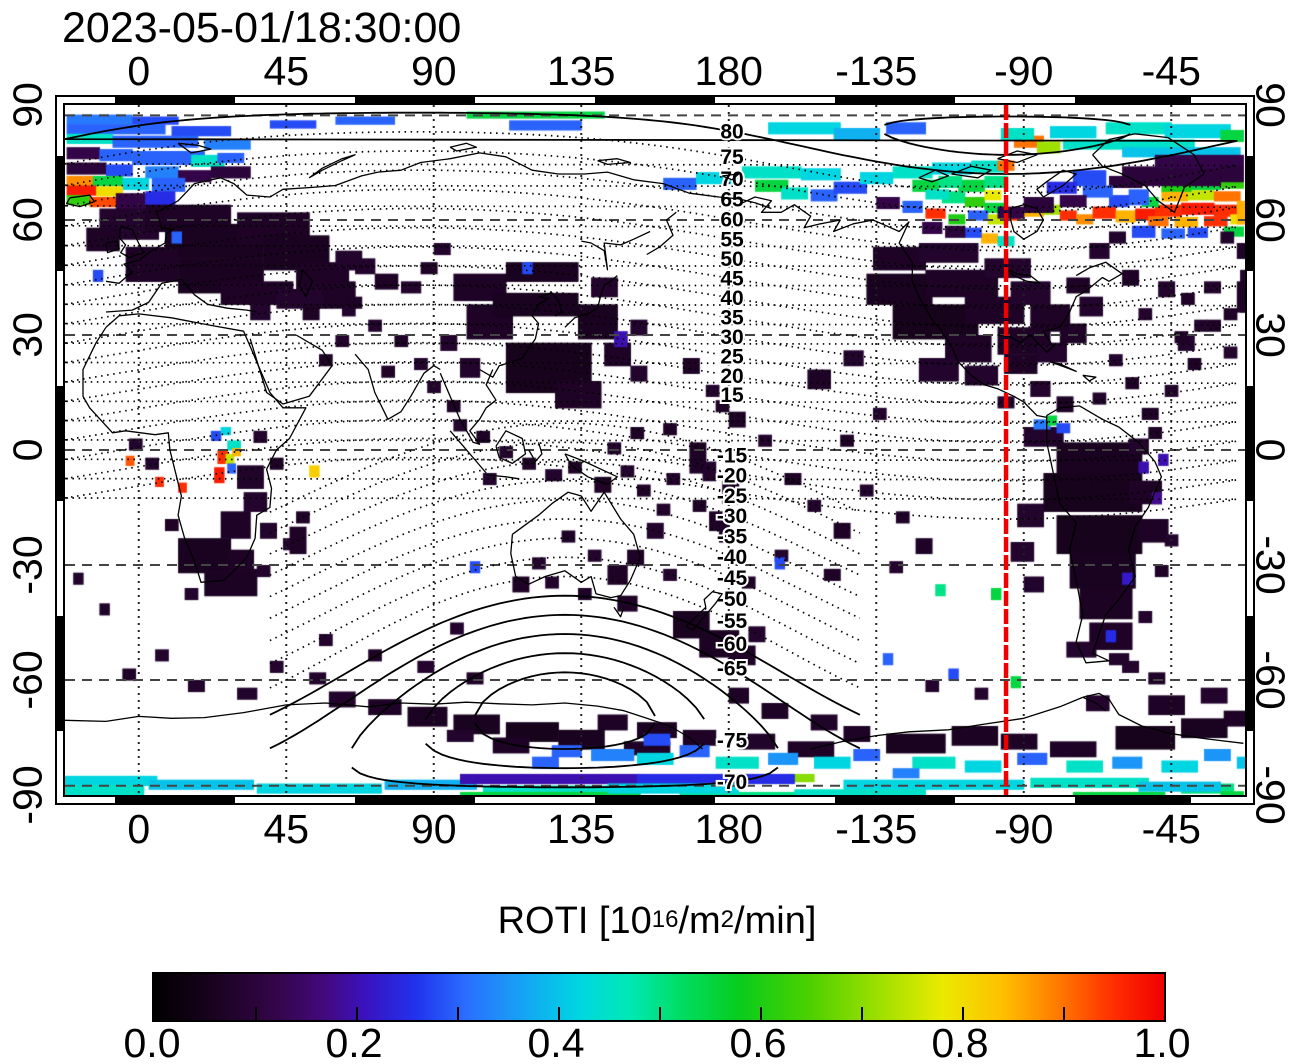 This screenshot has height=1064, width=1296. What do you see at coordinates (731, 376) in the screenshot?
I see `maglat-contour-label: 20` at bounding box center [731, 376].